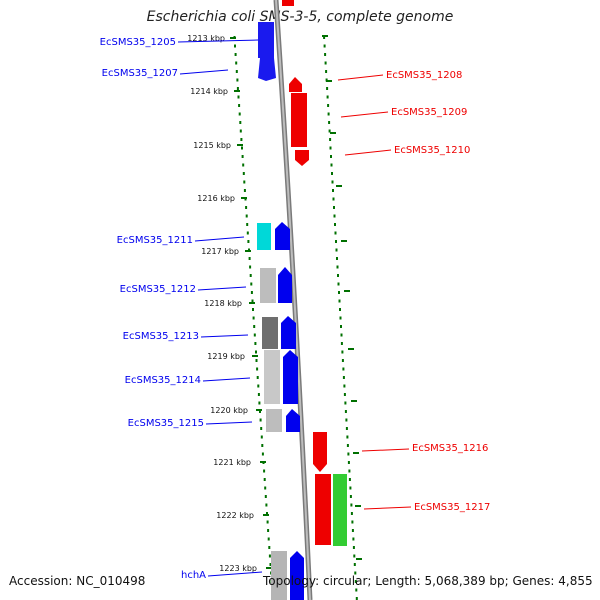  Describe the element at coordinates (424, 75) in the screenshot. I see `gene-label-ecsms35_1208: EcSMS35_1208` at that location.